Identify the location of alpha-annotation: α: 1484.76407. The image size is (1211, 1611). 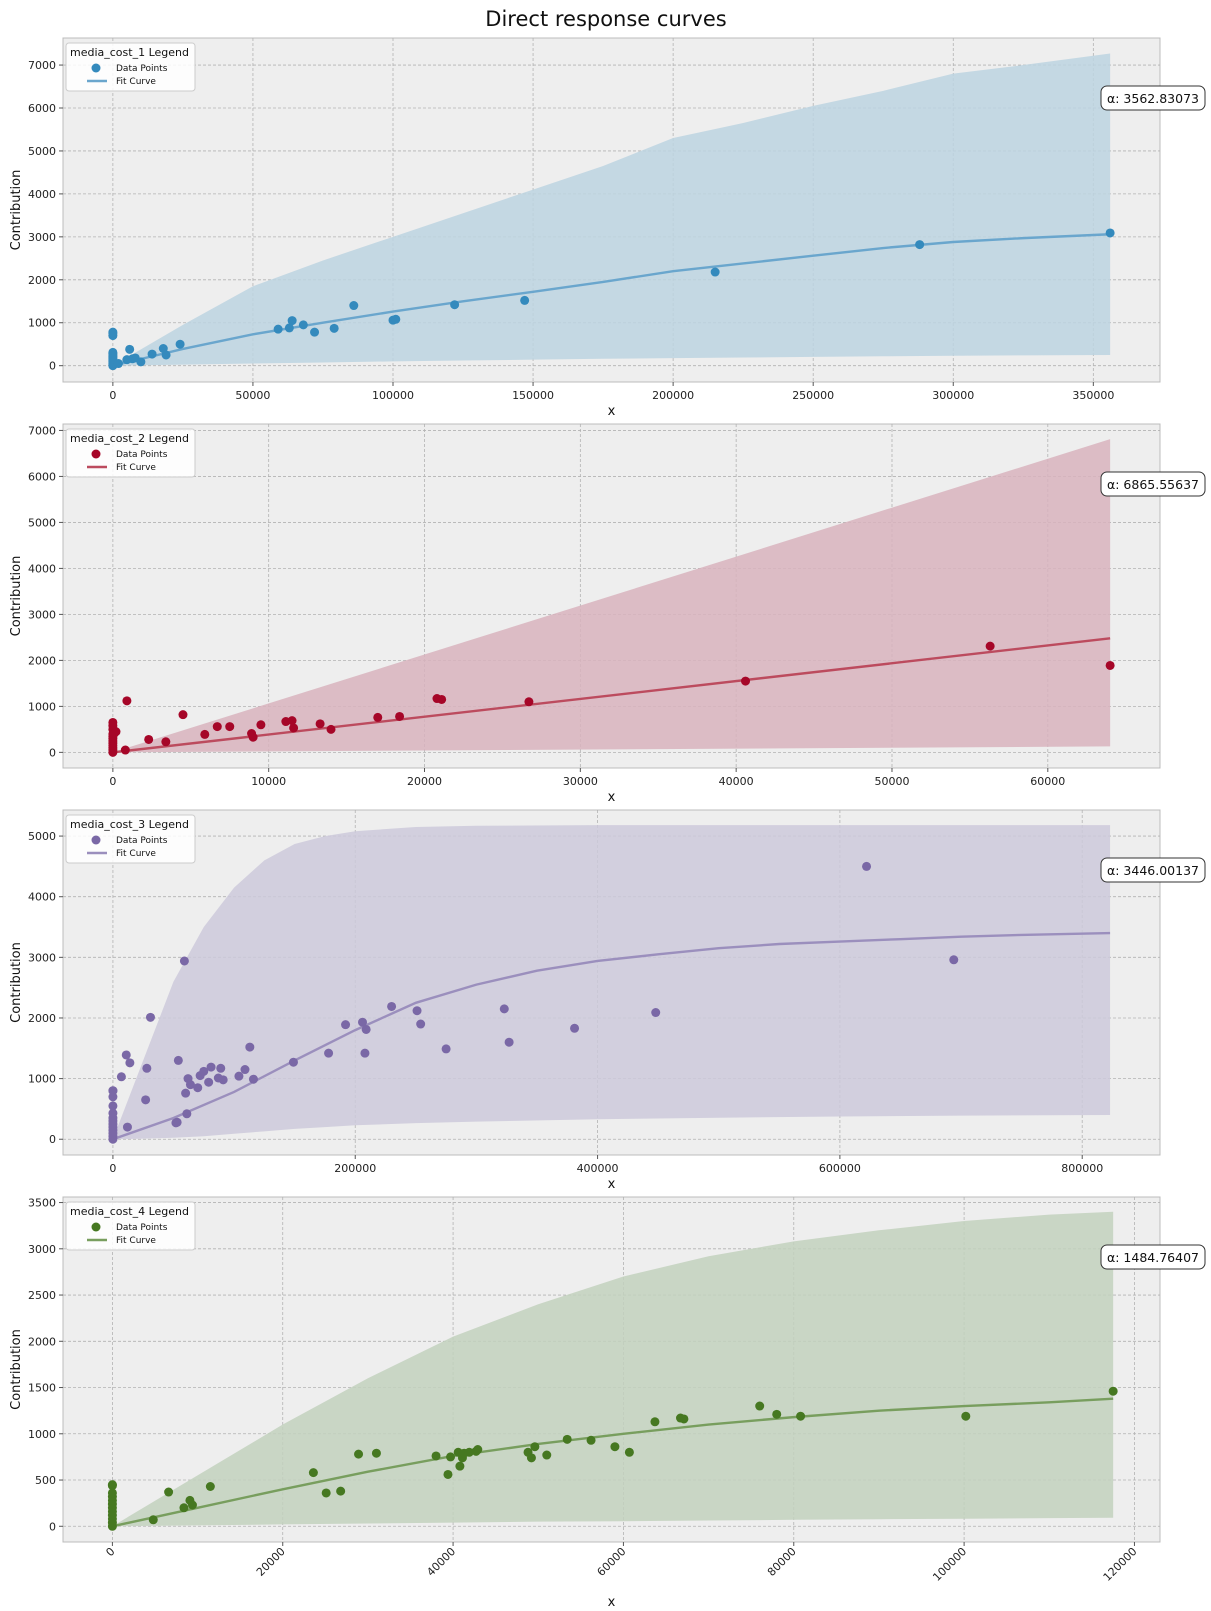
(1153, 1257).